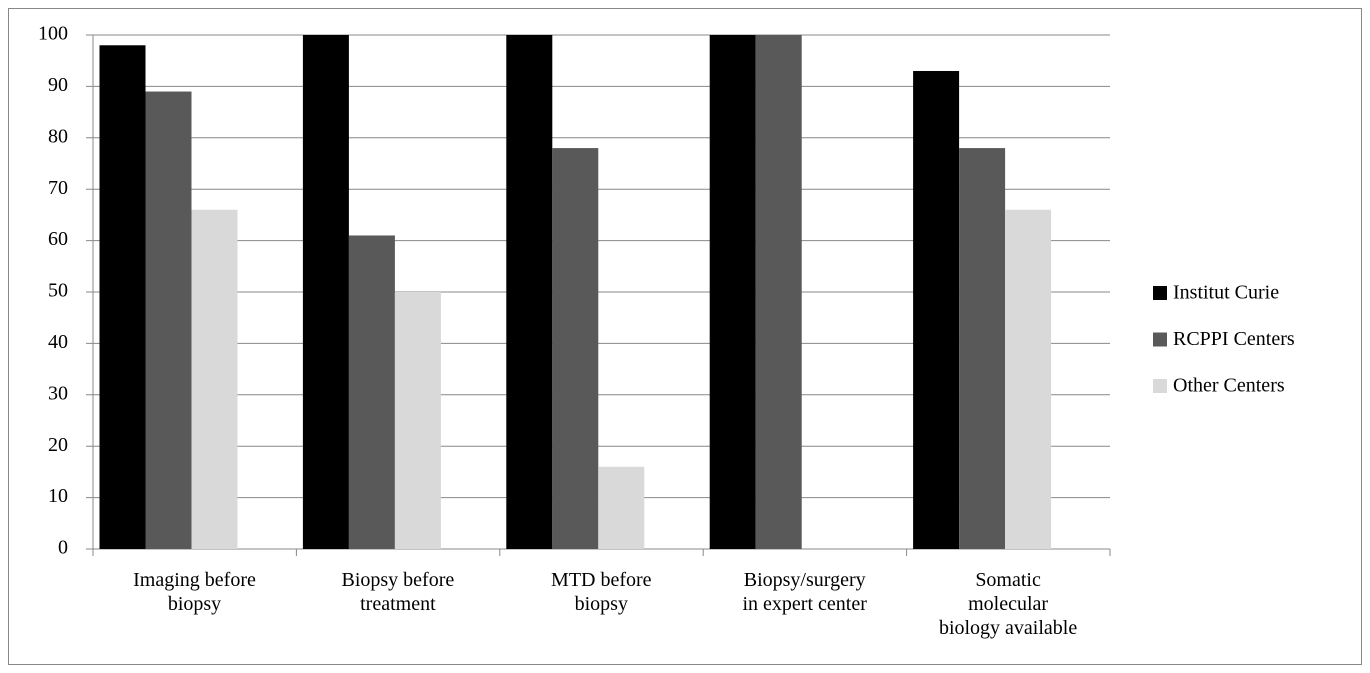 This screenshot has width=1370, height=673. What do you see at coordinates (58, 496) in the screenshot?
I see `y-tick-label: 10` at bounding box center [58, 496].